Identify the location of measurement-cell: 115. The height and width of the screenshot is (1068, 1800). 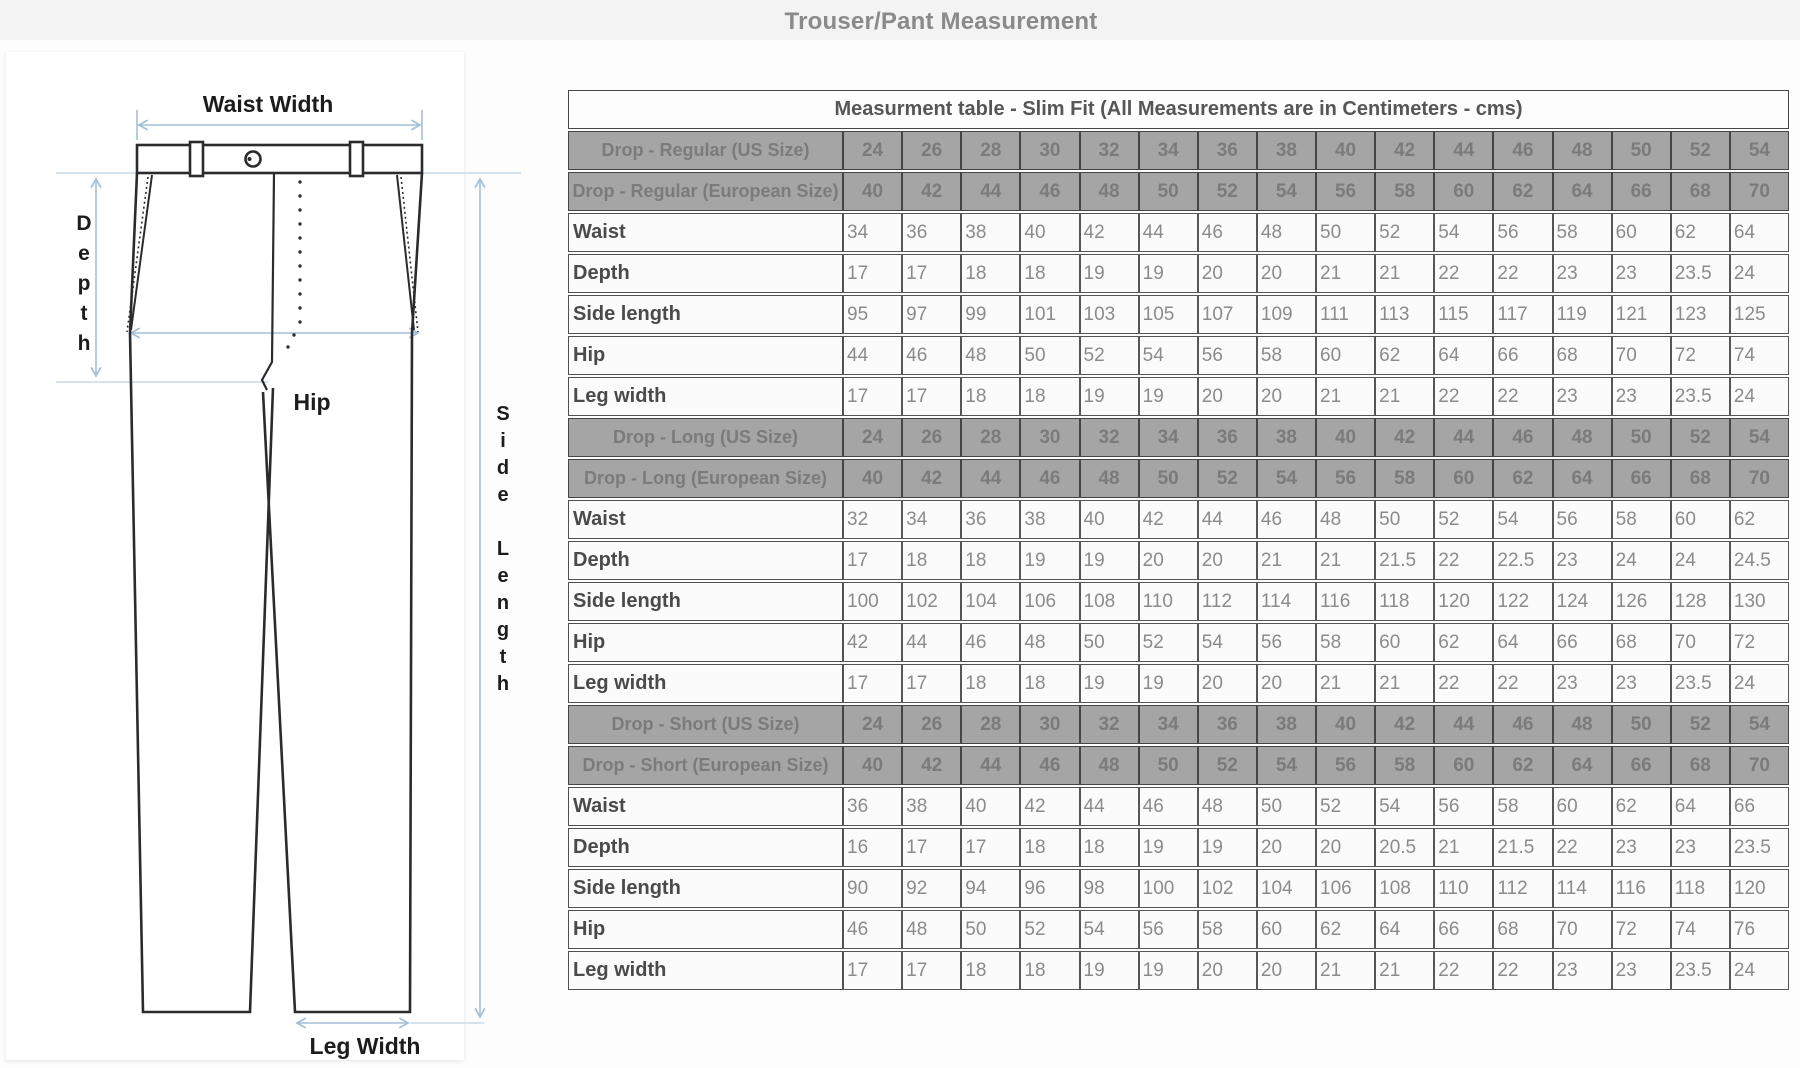
(1464, 314).